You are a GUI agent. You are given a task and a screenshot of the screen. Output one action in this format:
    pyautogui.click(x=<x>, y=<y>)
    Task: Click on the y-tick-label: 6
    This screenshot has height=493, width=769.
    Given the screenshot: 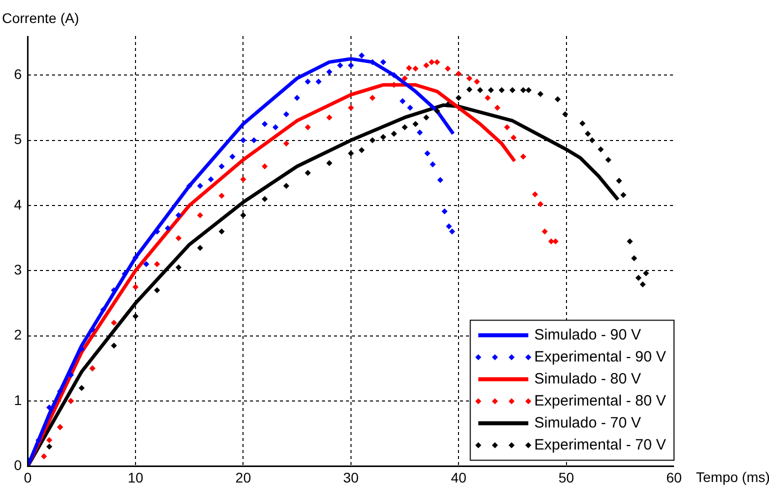 What is the action you would take?
    pyautogui.click(x=18, y=74)
    